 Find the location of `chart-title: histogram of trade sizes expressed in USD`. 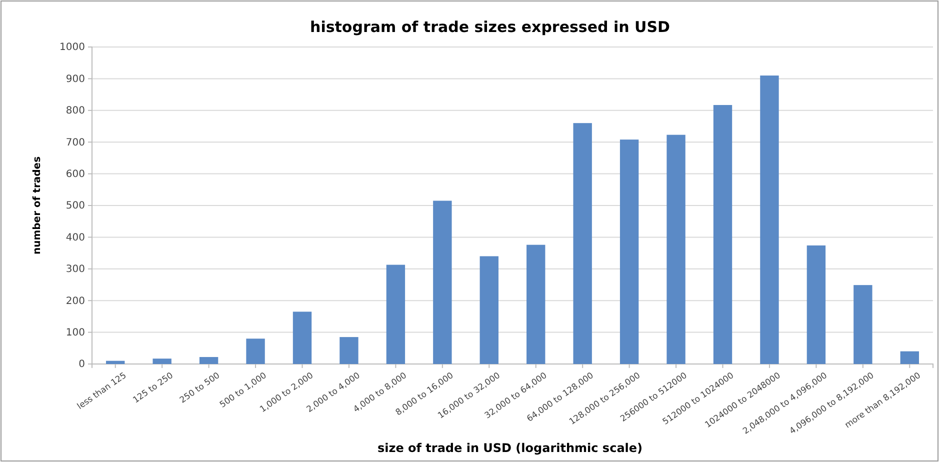

chart-title: histogram of trade sizes expressed in USD is located at coordinates (490, 27).